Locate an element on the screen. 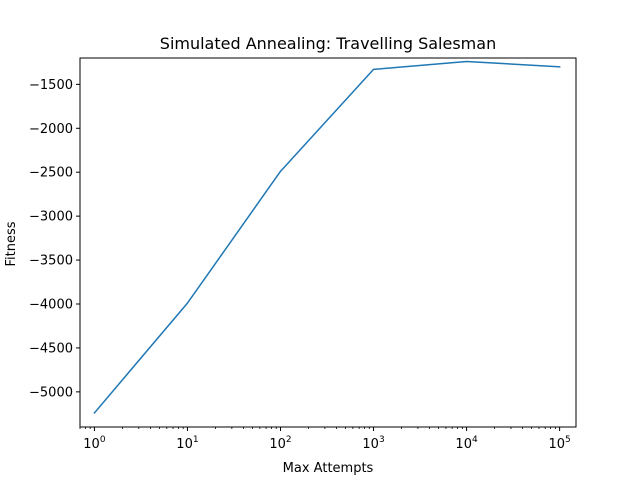 The height and width of the screenshot is (480, 640). chart-title: Simulated Annealing: Travelling Salesman is located at coordinates (328, 43).